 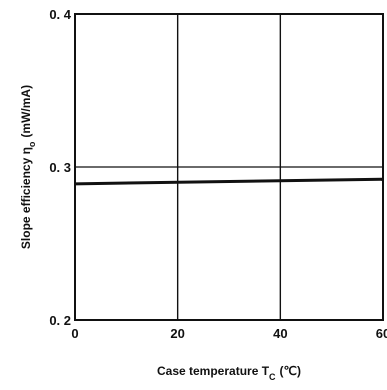 What do you see at coordinates (280, 333) in the screenshot?
I see `x-tick-label: 40` at bounding box center [280, 333].